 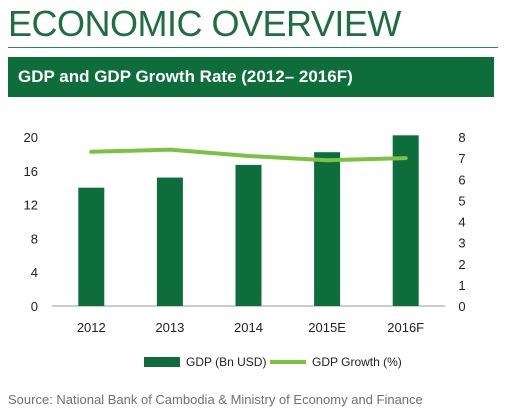 What do you see at coordinates (461, 285) in the screenshot?
I see `right-tick-label: 1` at bounding box center [461, 285].